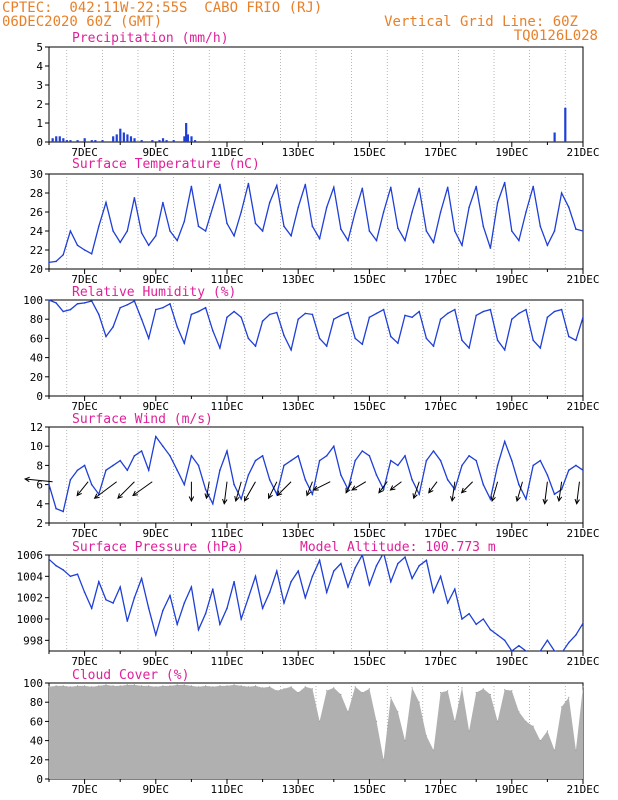 The height and width of the screenshot is (800, 618). I want to click on y-tick-label: 40, so click(36, 741).